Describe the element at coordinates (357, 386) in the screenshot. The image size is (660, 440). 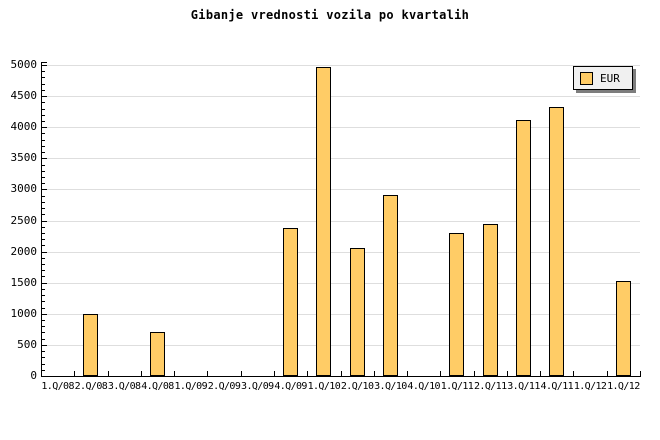
I see `x-tick-label: 2.Q/10` at that location.